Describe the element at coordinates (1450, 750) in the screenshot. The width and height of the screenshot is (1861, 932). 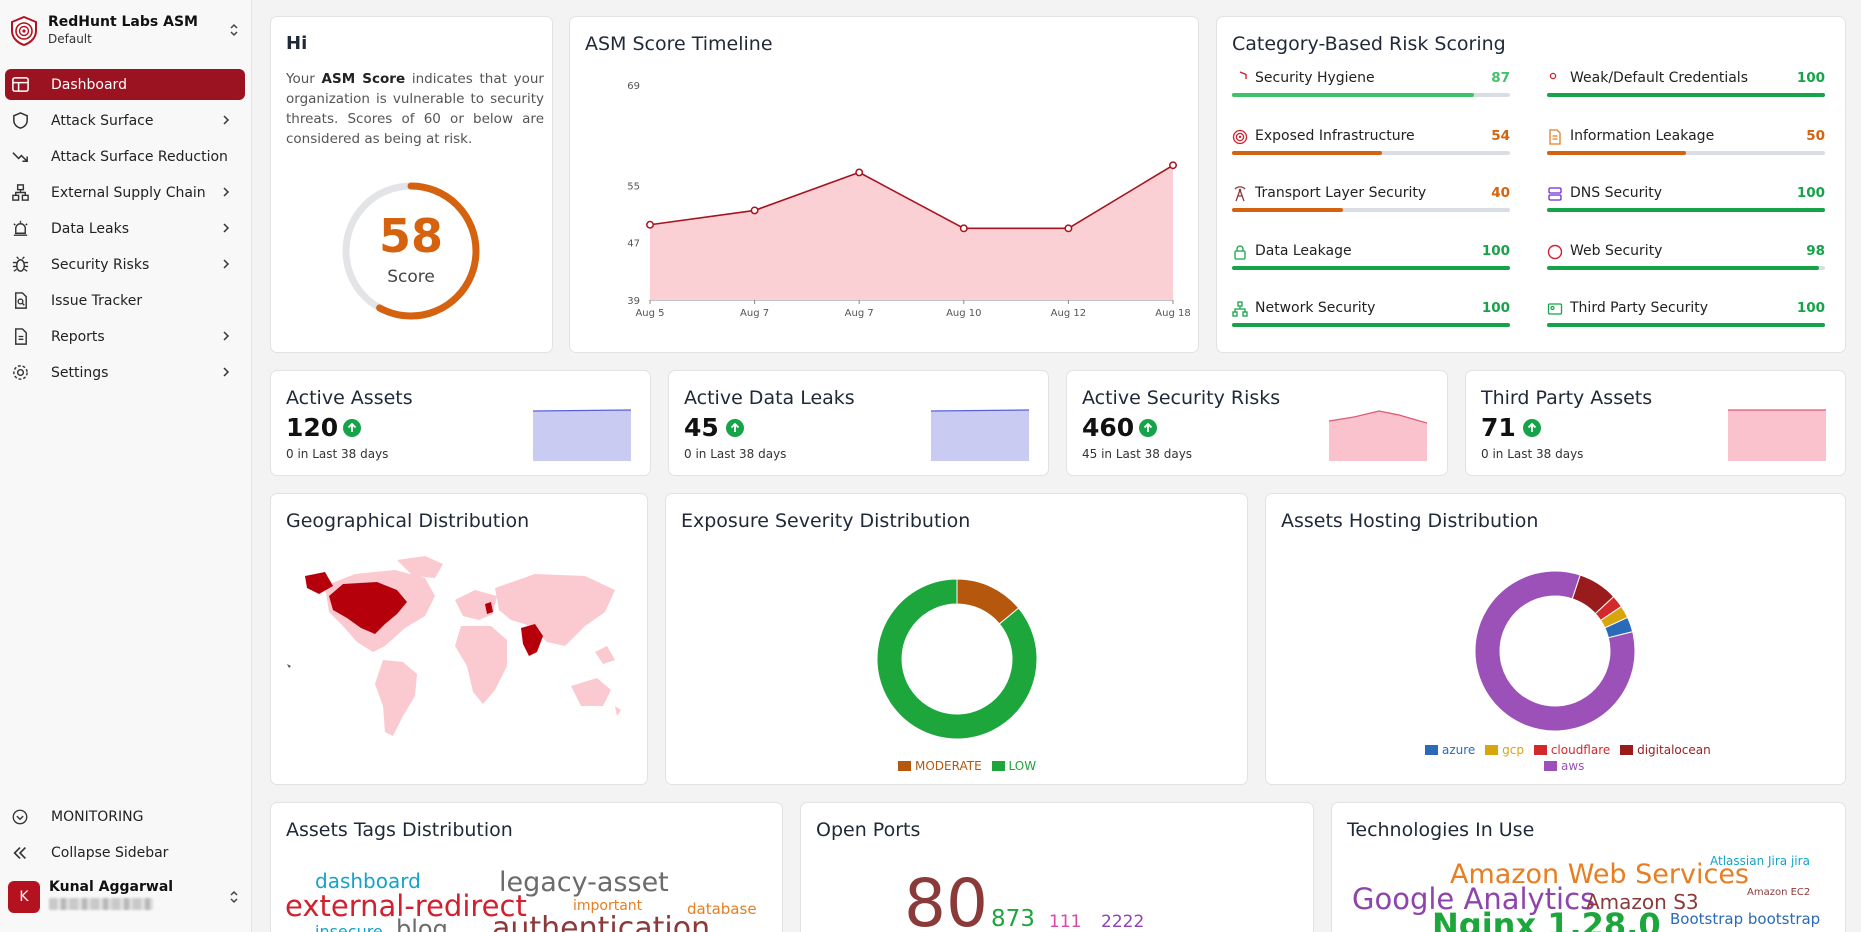
I see `legend-azure: azure` at that location.